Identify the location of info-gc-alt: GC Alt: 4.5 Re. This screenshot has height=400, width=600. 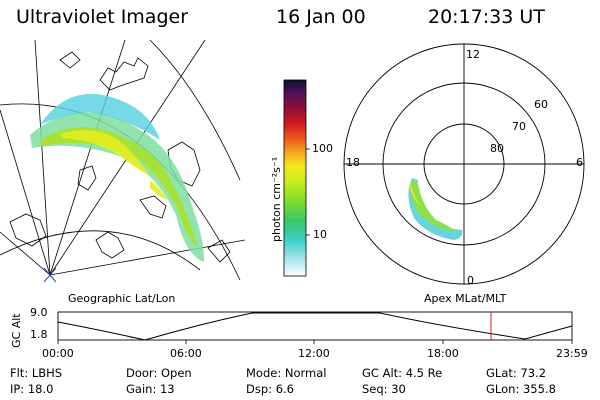
(402, 373).